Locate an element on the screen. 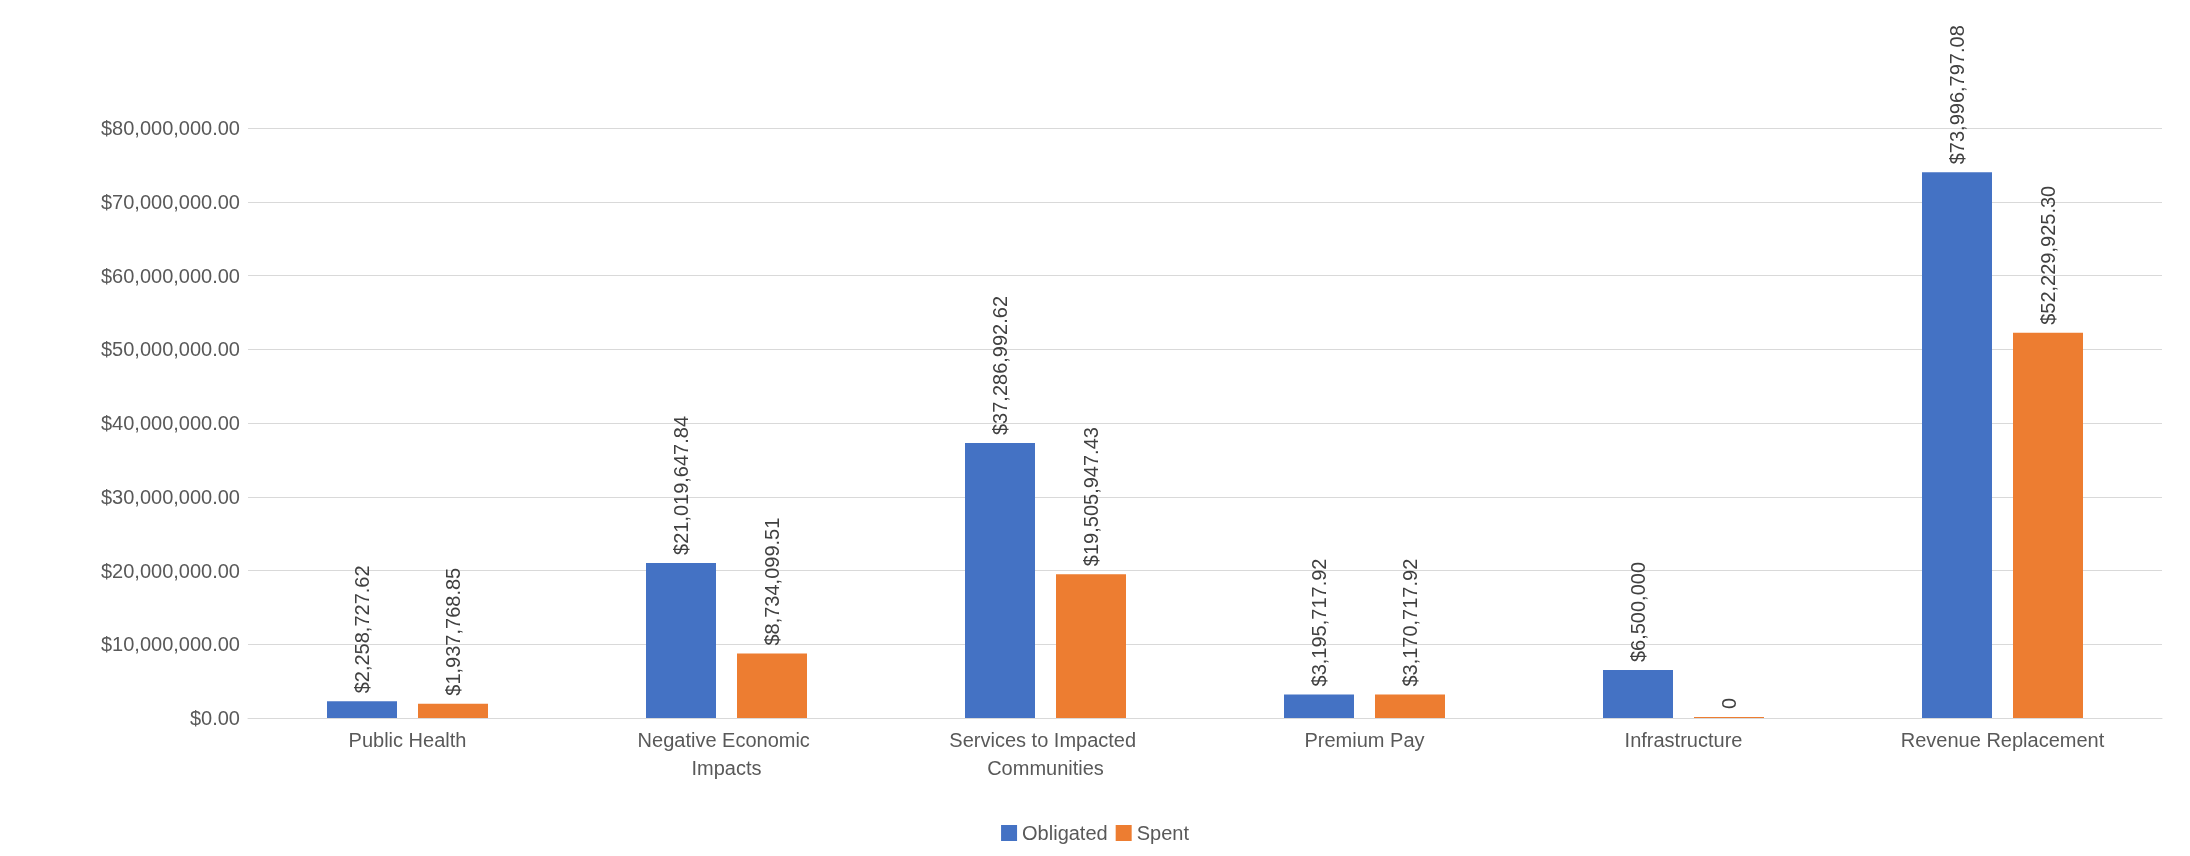  y-tick-label: $70,000,000.00 is located at coordinates (170, 201).